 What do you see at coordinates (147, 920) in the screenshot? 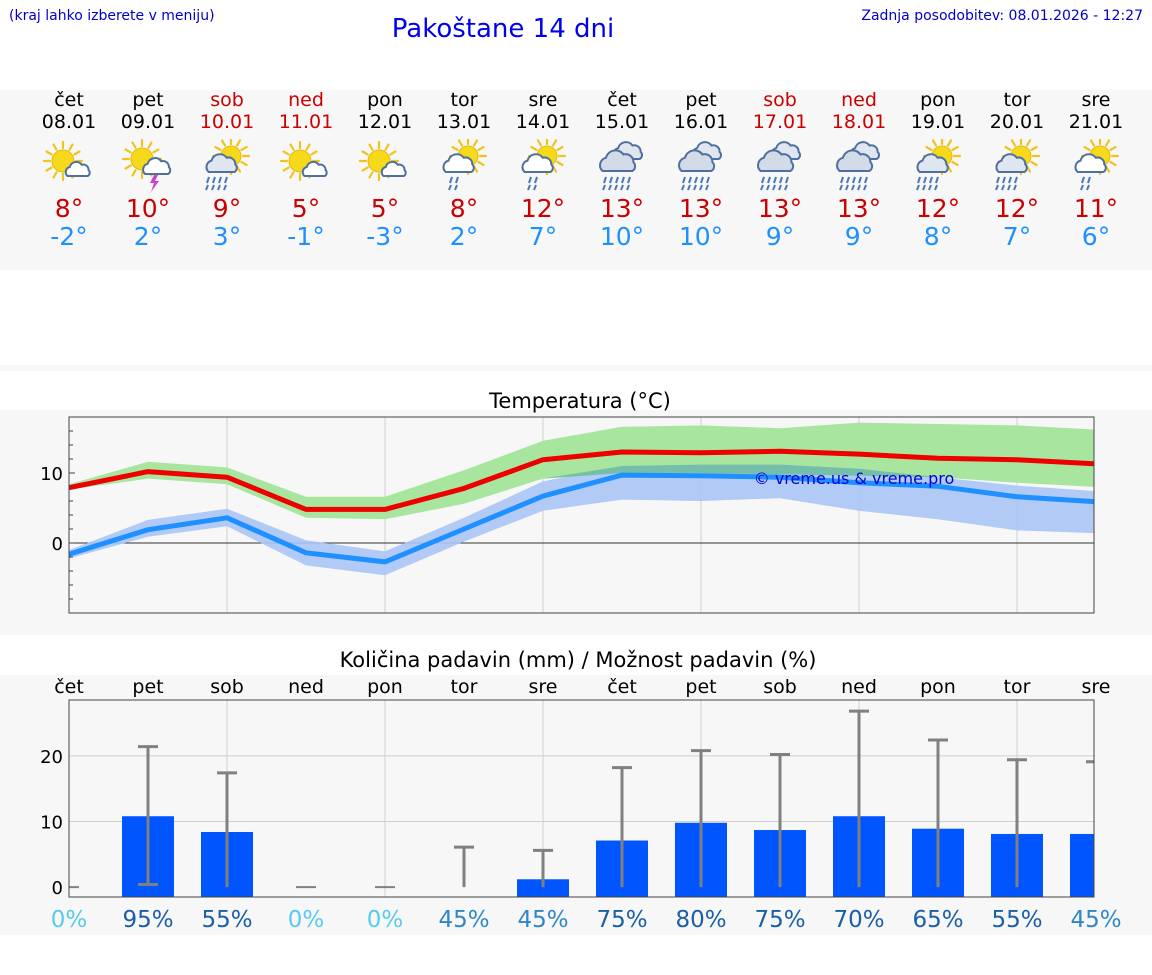
I see `precip-probability: 95%` at bounding box center [147, 920].